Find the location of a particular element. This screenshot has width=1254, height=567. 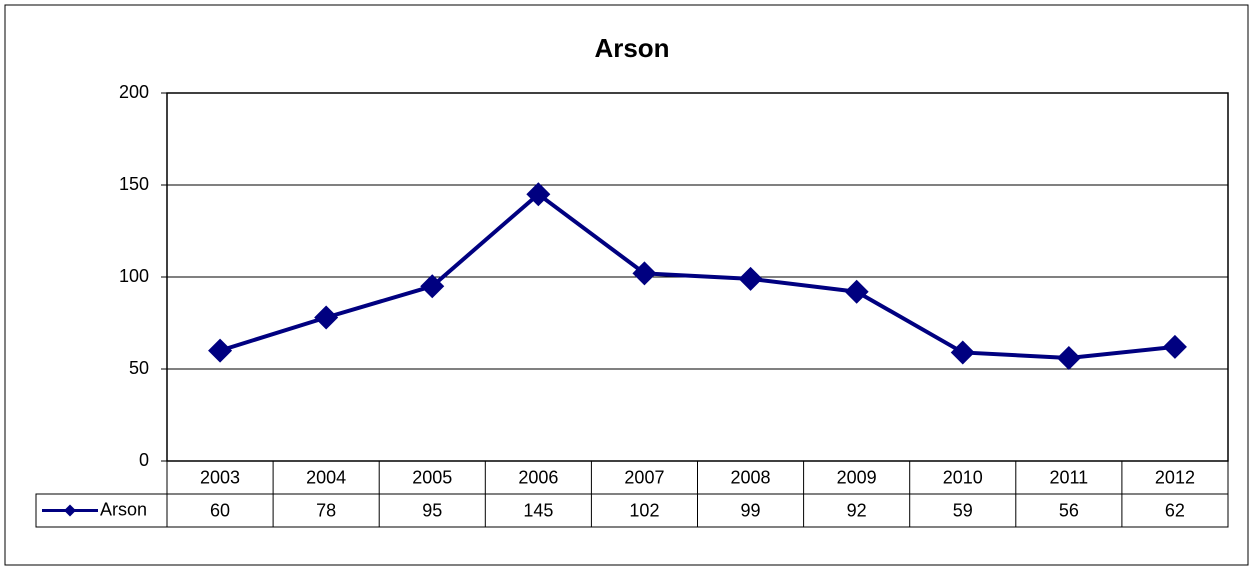

y-tick-label: 200 is located at coordinates (134, 92).